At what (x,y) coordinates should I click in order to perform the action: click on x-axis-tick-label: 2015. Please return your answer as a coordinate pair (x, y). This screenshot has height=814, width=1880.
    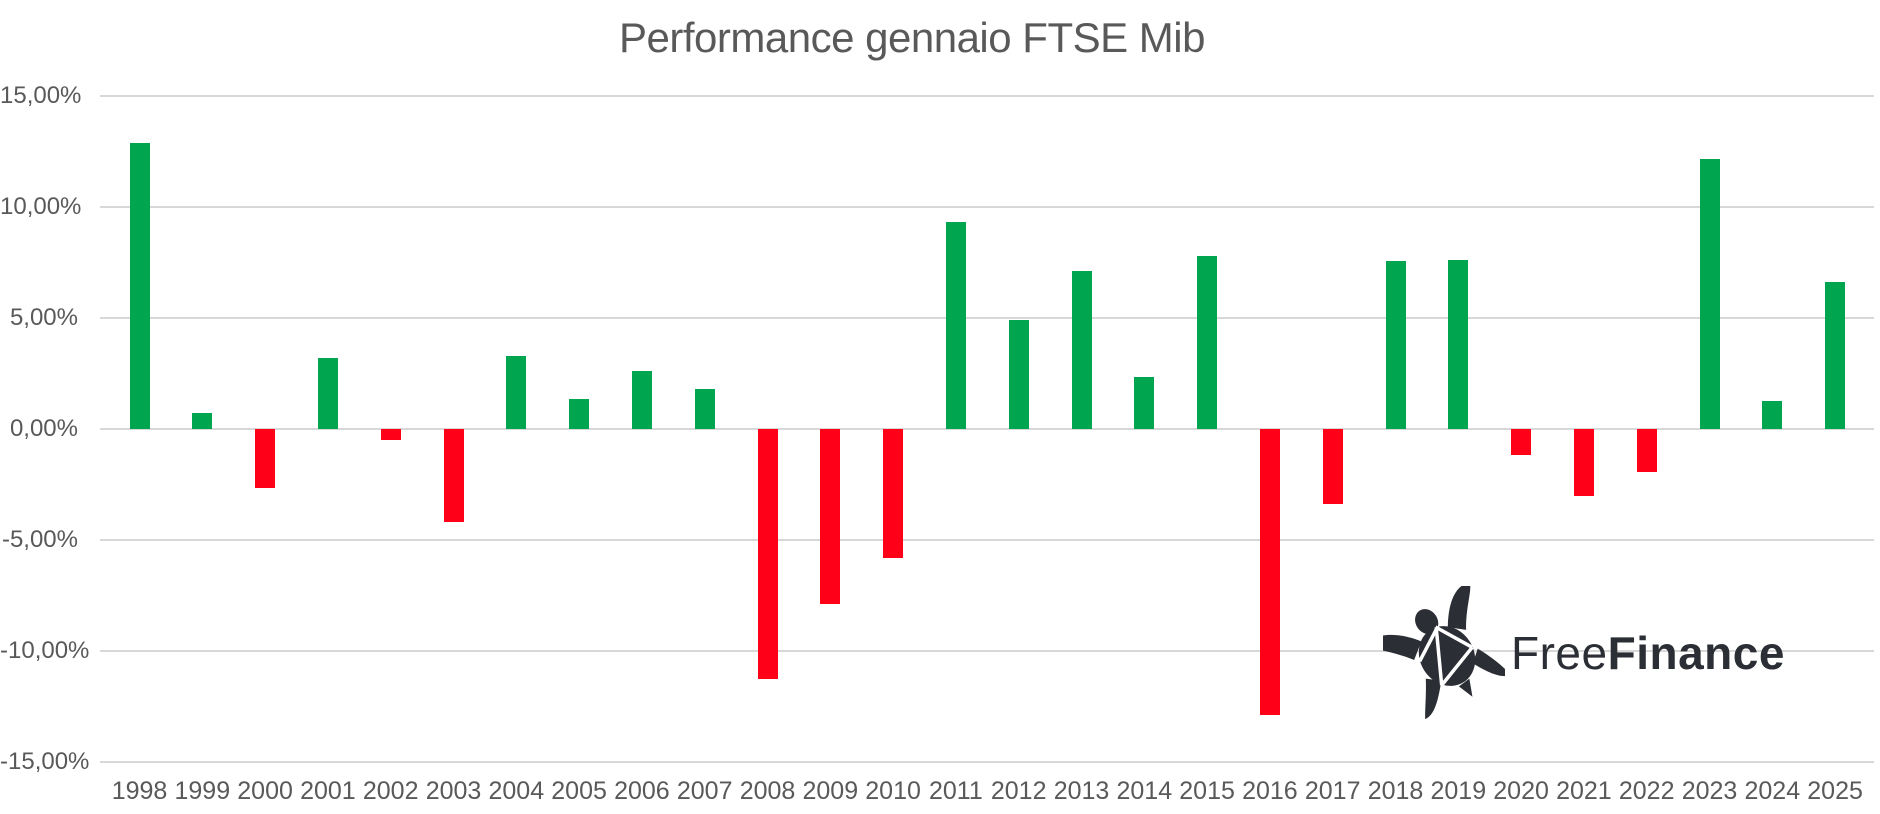
    Looking at the image, I should click on (1207, 791).